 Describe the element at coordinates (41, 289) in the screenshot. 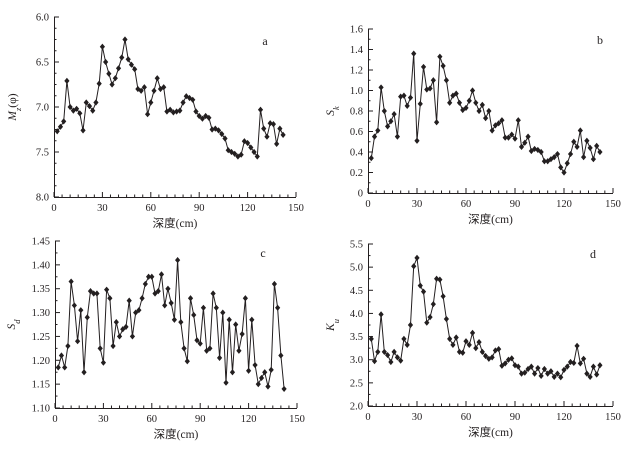

I see `y-tick-label: 1.35` at that location.